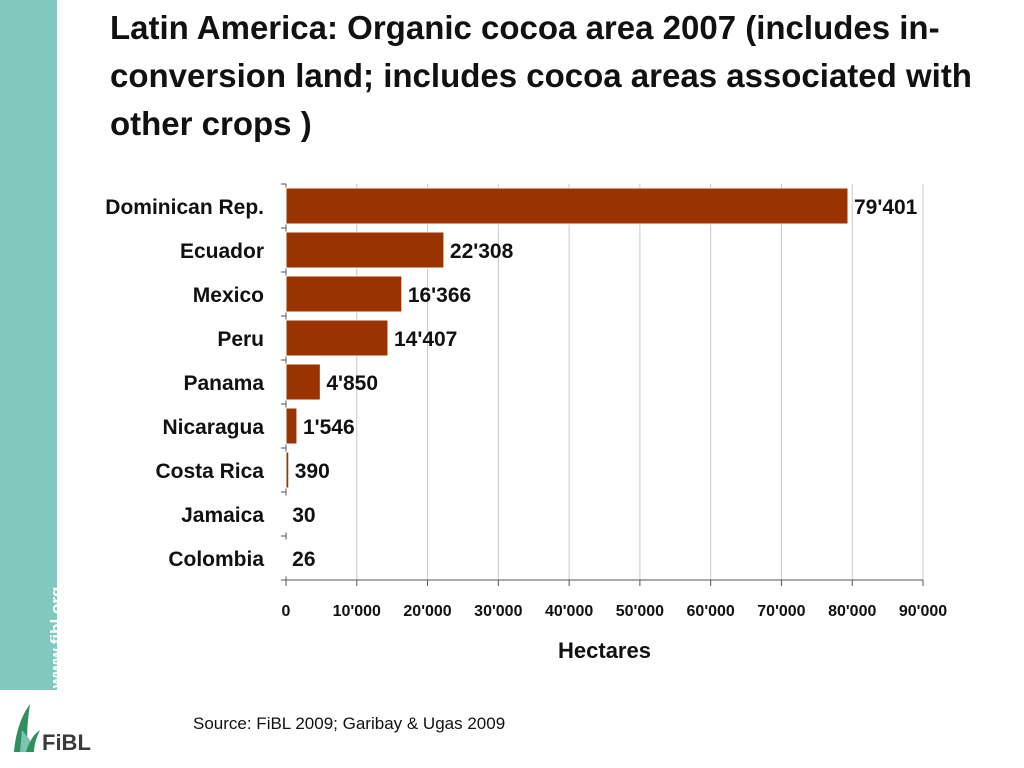 The width and height of the screenshot is (1024, 768). I want to click on data-label: 14'407, so click(425, 339).